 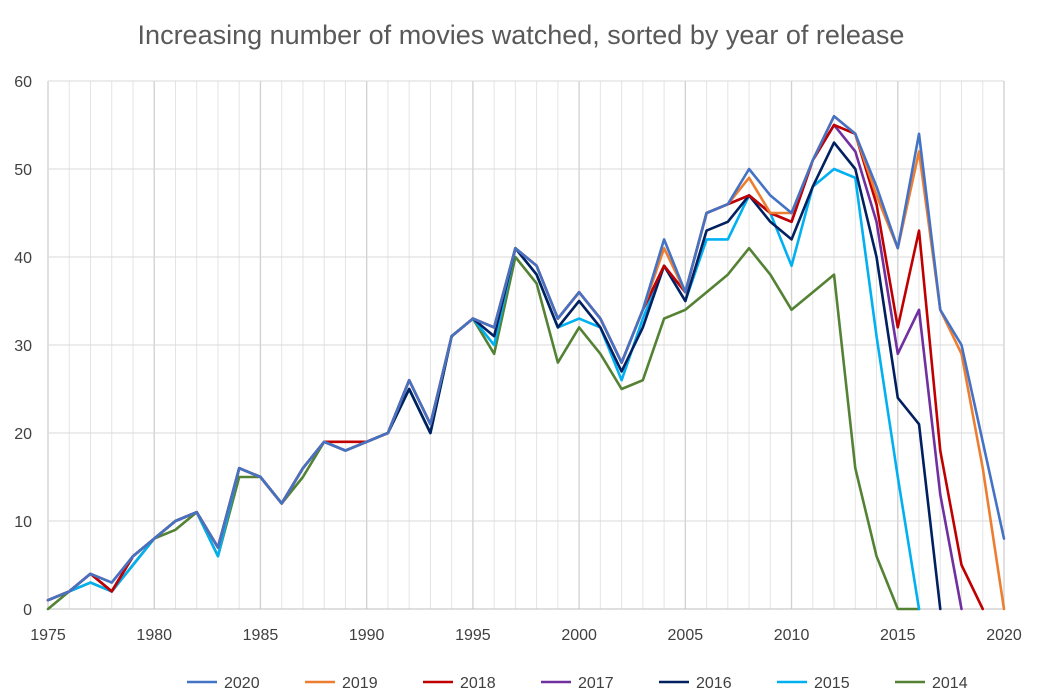 What do you see at coordinates (27, 610) in the screenshot?
I see `y-tick-label: 0` at bounding box center [27, 610].